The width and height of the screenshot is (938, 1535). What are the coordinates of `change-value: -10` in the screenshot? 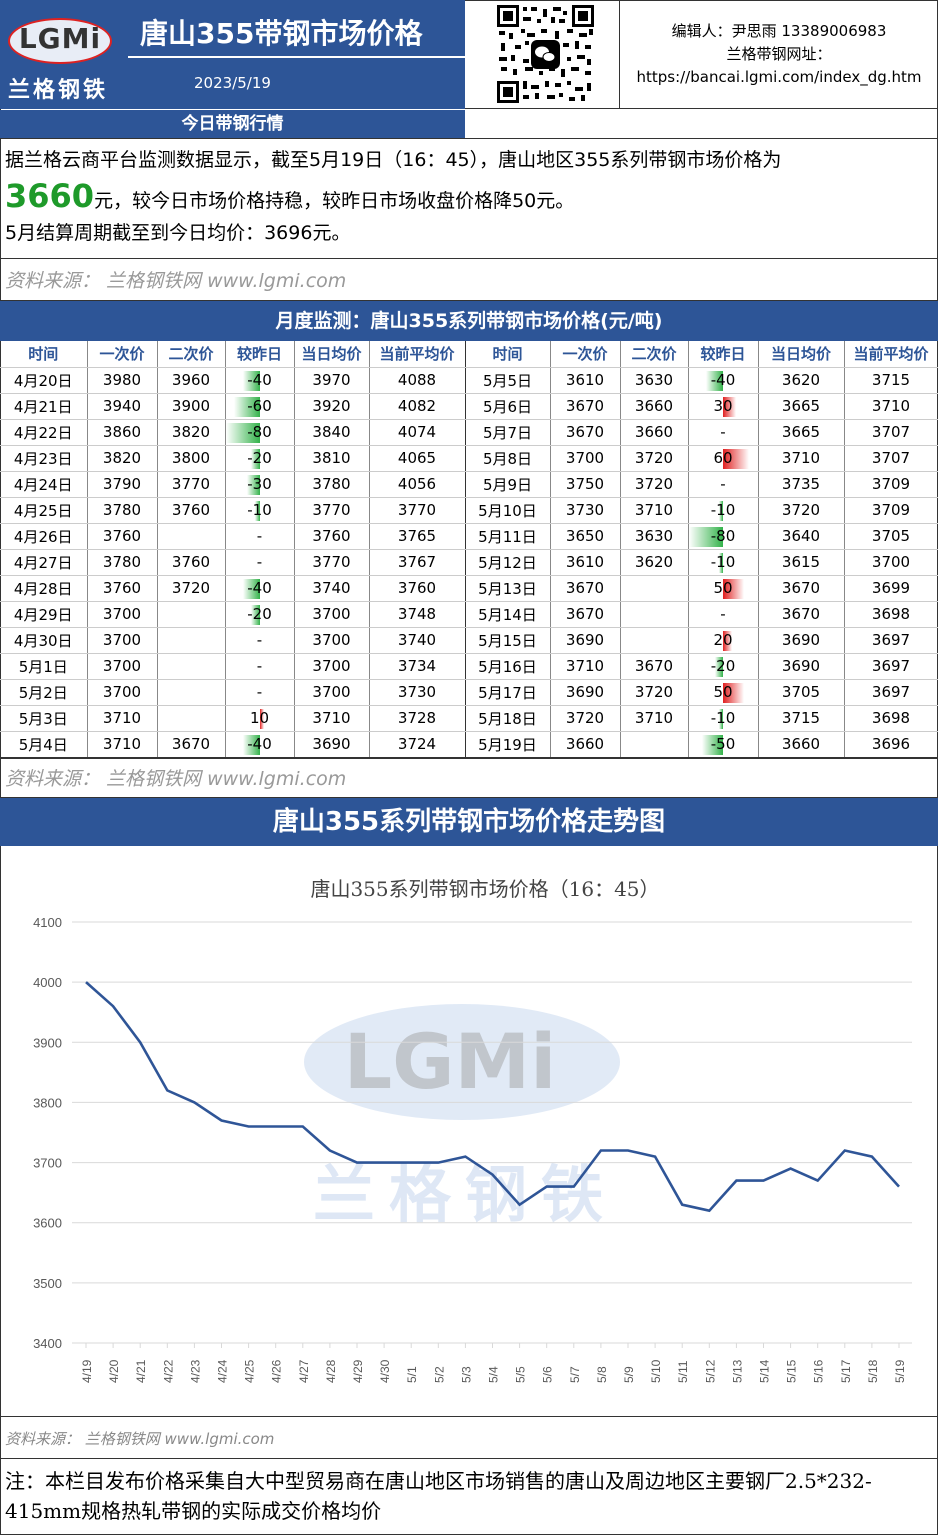 It's located at (259, 510).